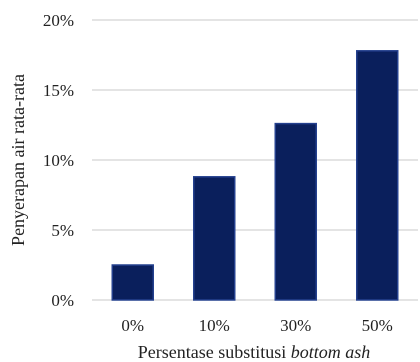  What do you see at coordinates (331, 352) in the screenshot?
I see `x-axis-title-italic: bottom ash` at bounding box center [331, 352].